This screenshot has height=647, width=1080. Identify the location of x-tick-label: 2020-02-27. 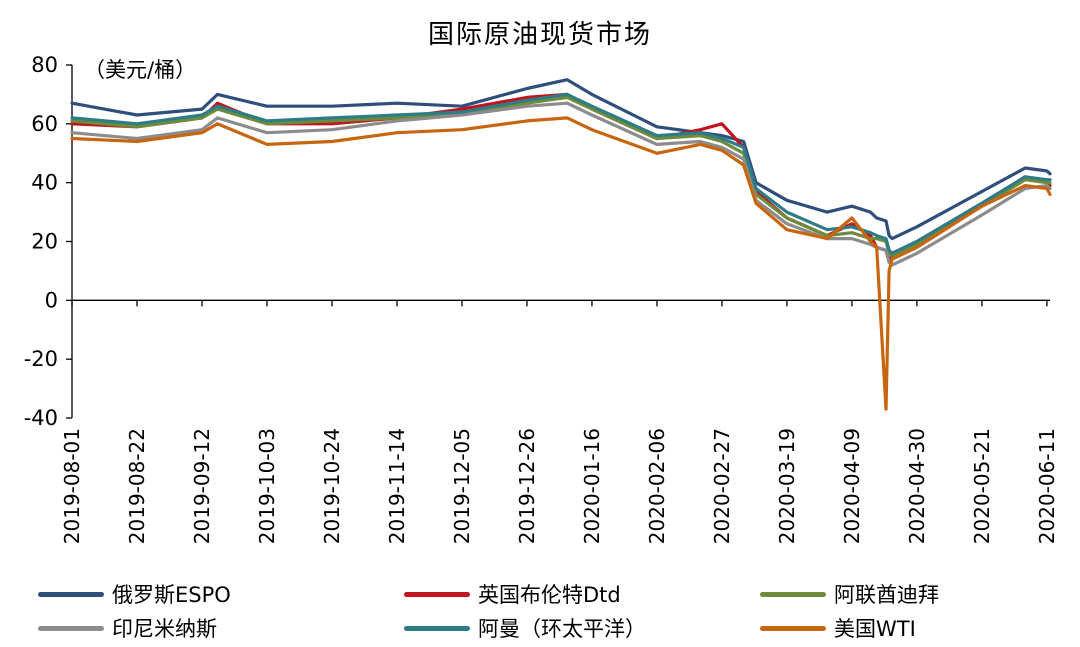
(722, 486).